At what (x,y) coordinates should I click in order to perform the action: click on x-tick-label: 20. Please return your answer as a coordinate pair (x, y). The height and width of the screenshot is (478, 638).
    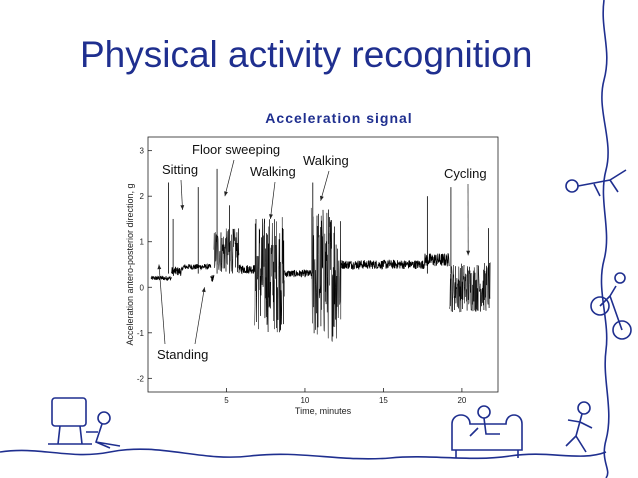
    Looking at the image, I should click on (461, 400).